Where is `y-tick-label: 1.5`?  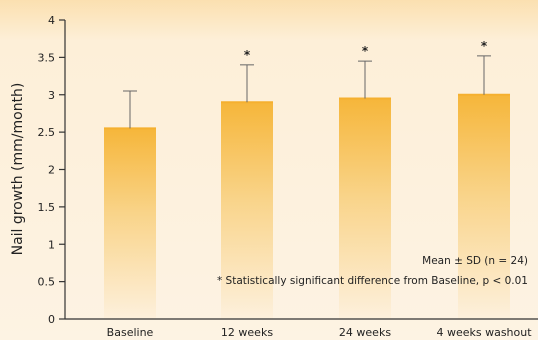 y-tick-label: 1.5 is located at coordinates (47, 207).